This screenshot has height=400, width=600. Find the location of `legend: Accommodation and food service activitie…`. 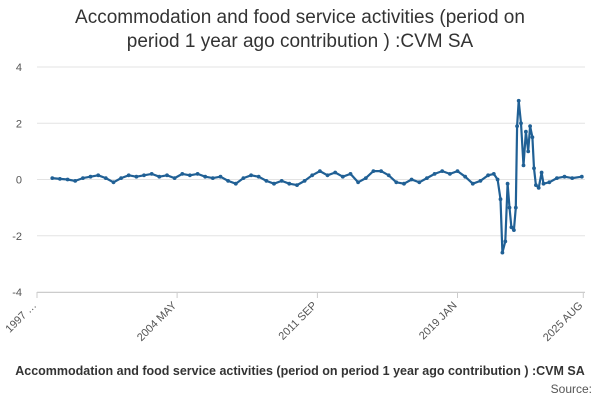

legend: Accommodation and food service activitie… is located at coordinates (300, 371).